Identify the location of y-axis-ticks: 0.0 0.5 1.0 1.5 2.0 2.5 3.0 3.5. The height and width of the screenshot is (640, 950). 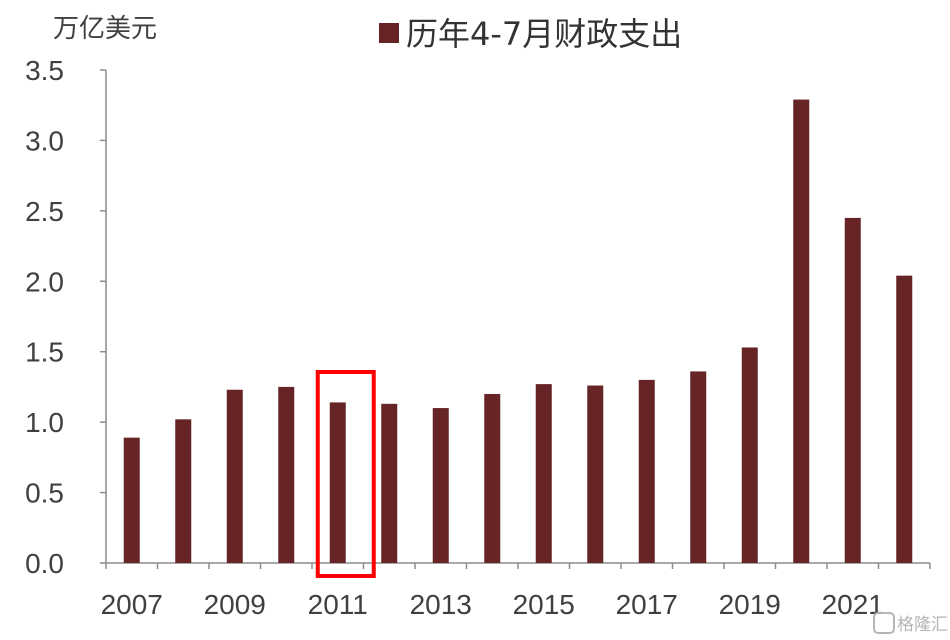
(65, 317).